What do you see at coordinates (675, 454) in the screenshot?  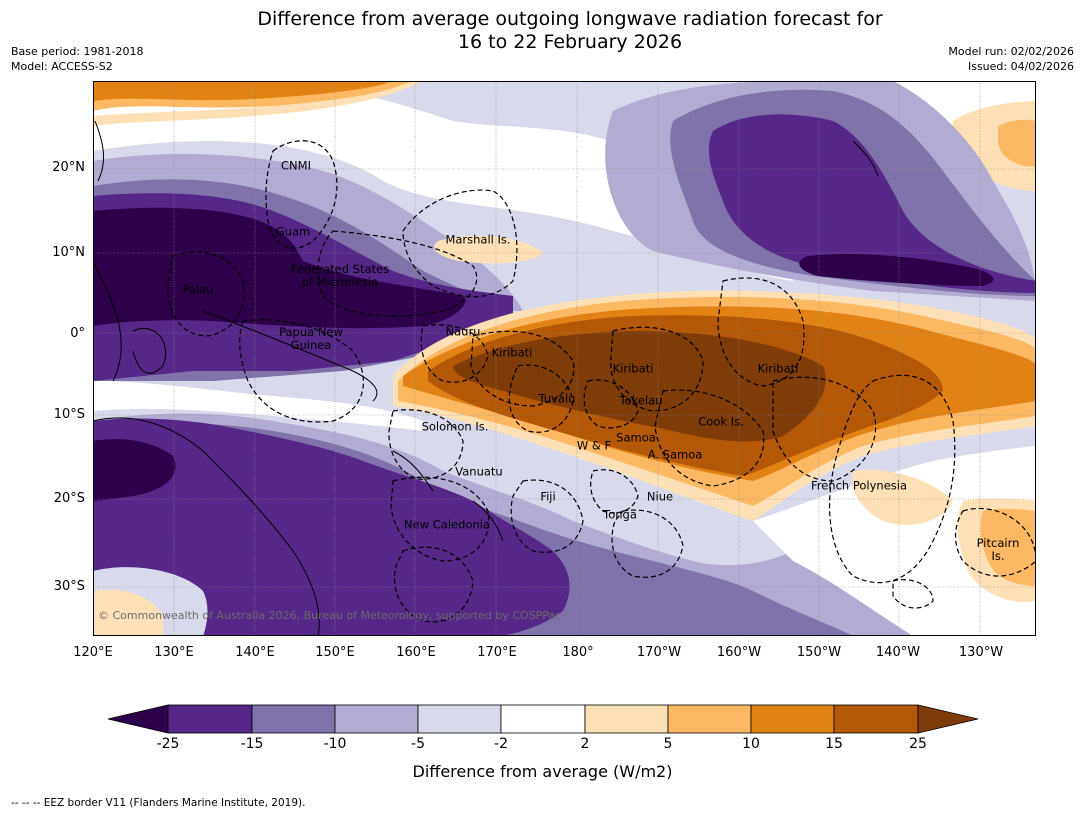 I see `place-american-samoa: A. Samoa` at bounding box center [675, 454].